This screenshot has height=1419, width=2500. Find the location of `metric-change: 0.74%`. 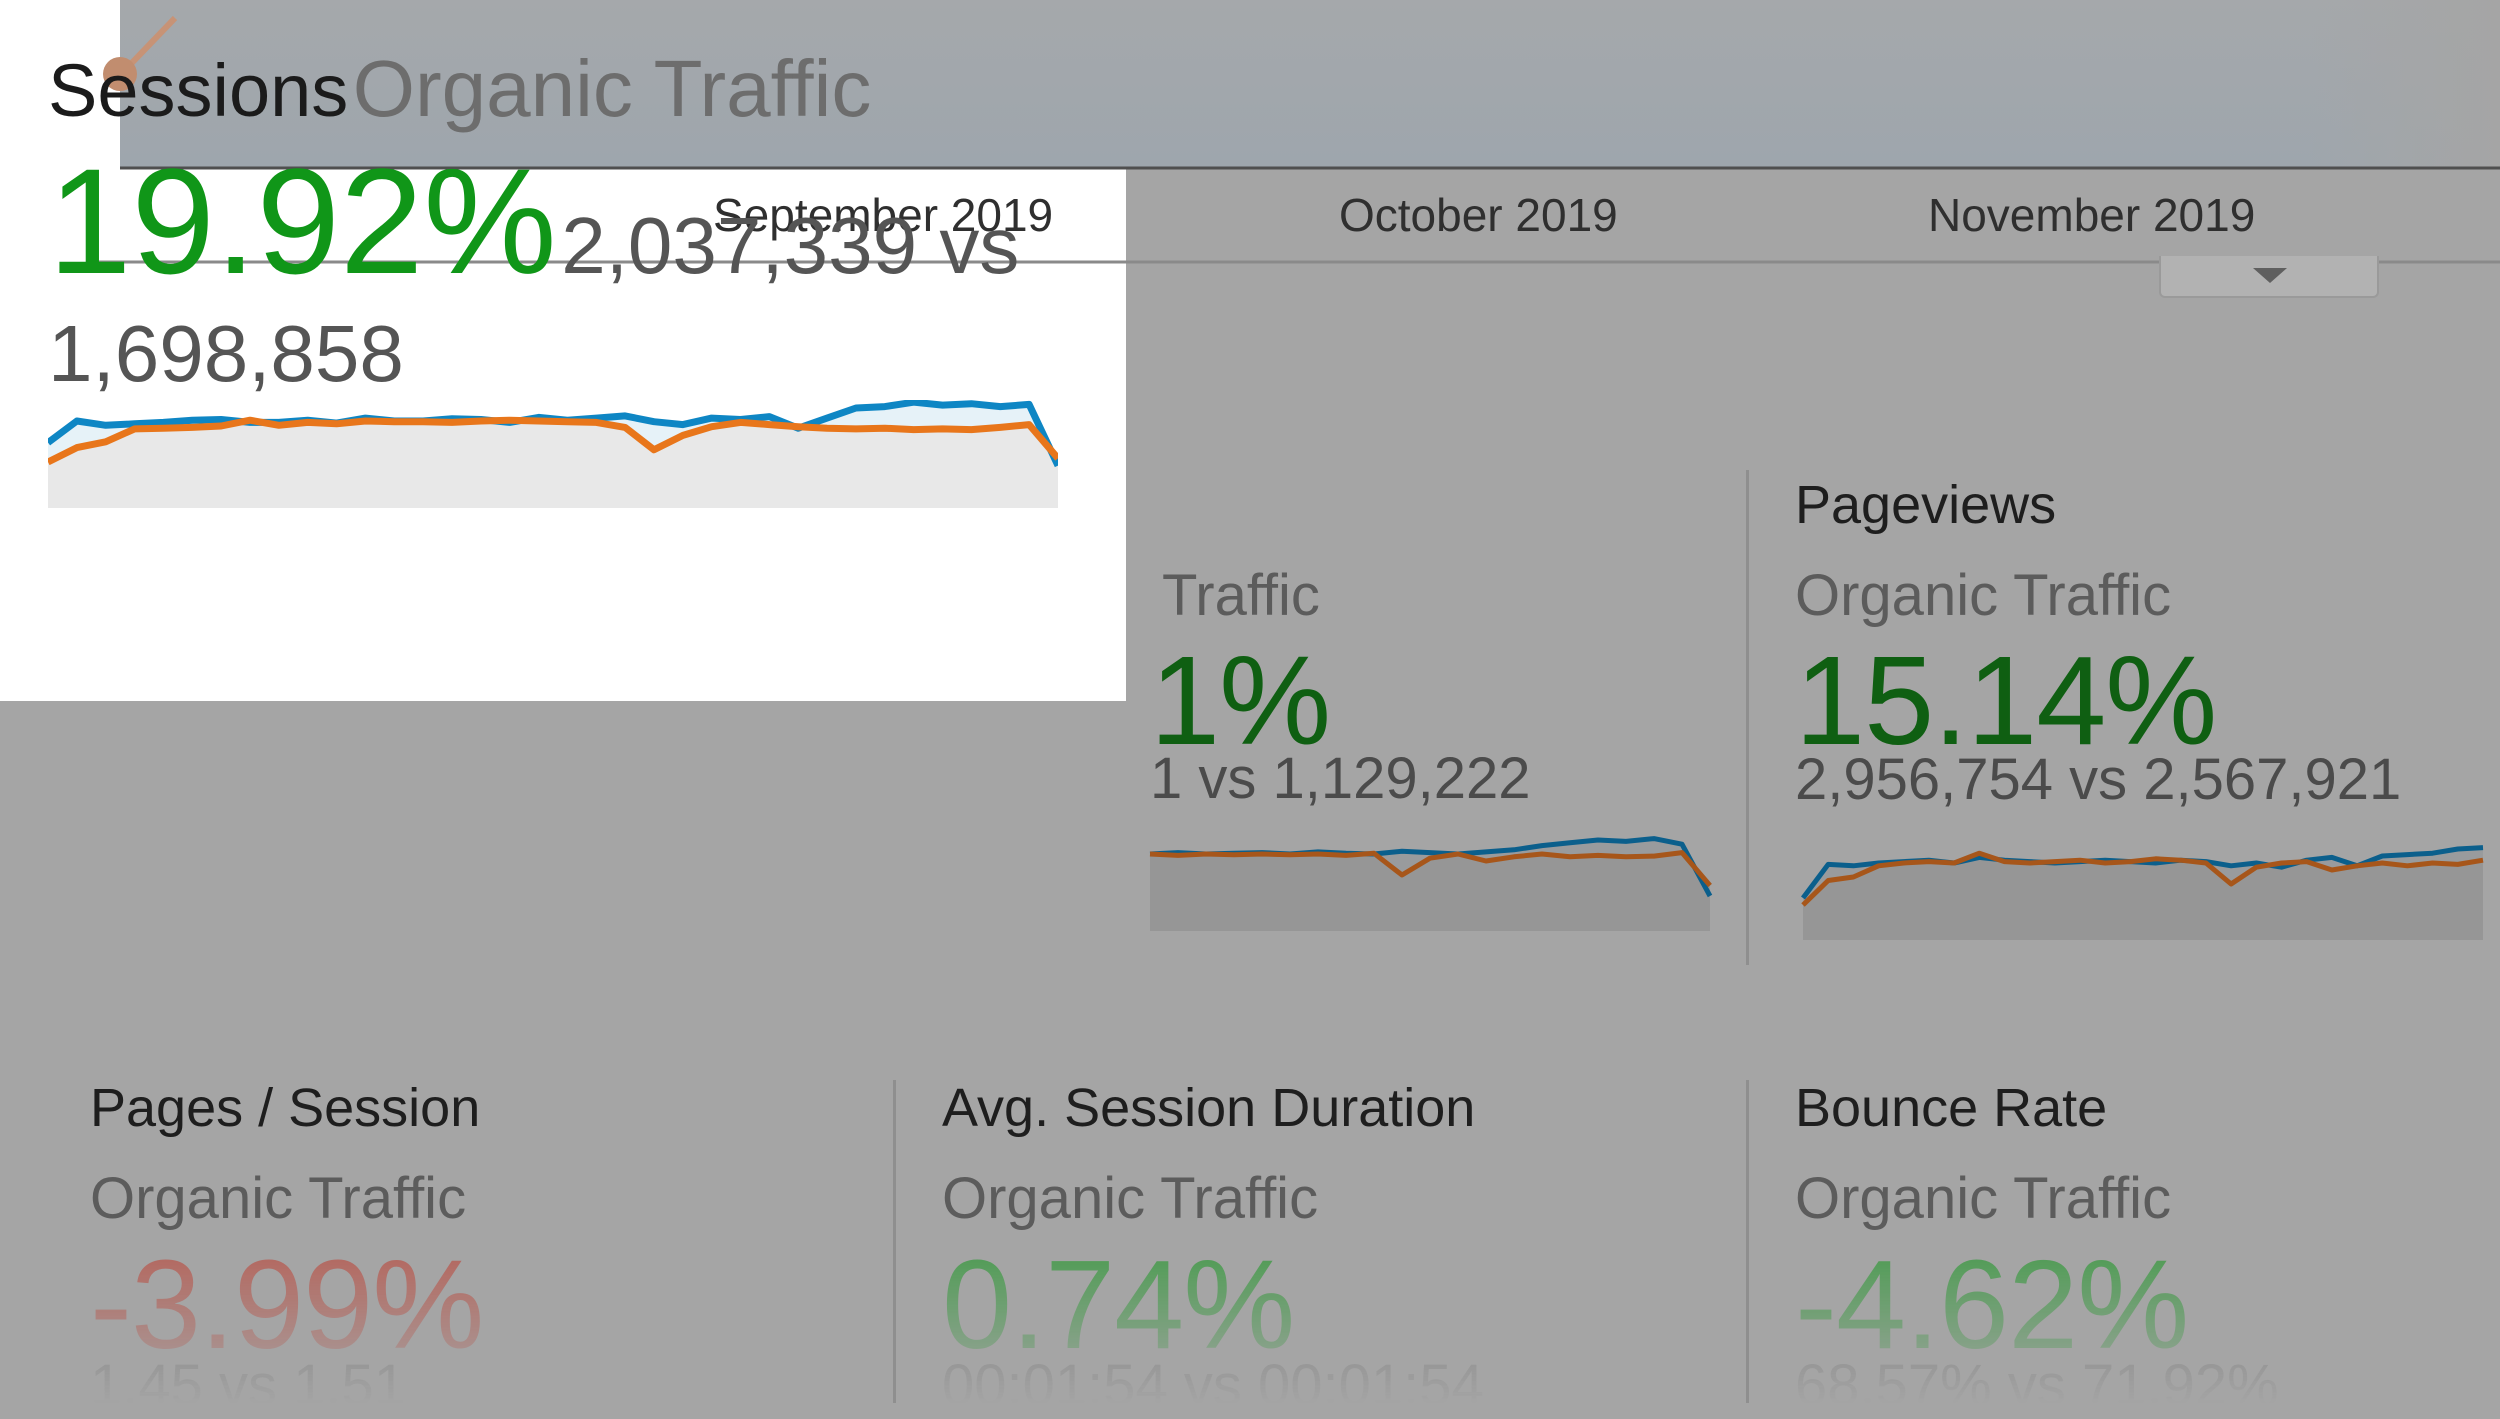

metric-change: 0.74% is located at coordinates (1118, 1304).